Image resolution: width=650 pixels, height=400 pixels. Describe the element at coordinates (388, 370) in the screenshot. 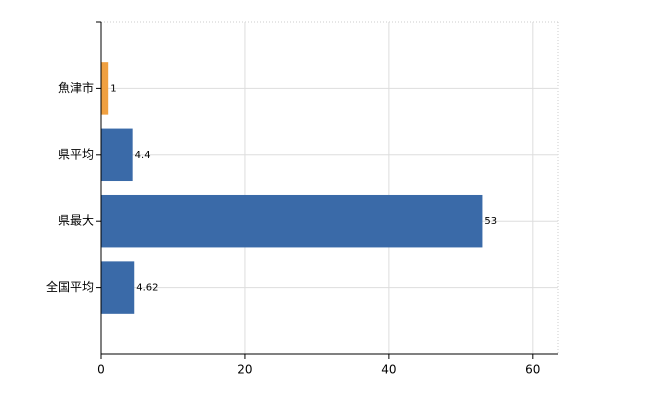

I see `x-tick-label: 40` at that location.